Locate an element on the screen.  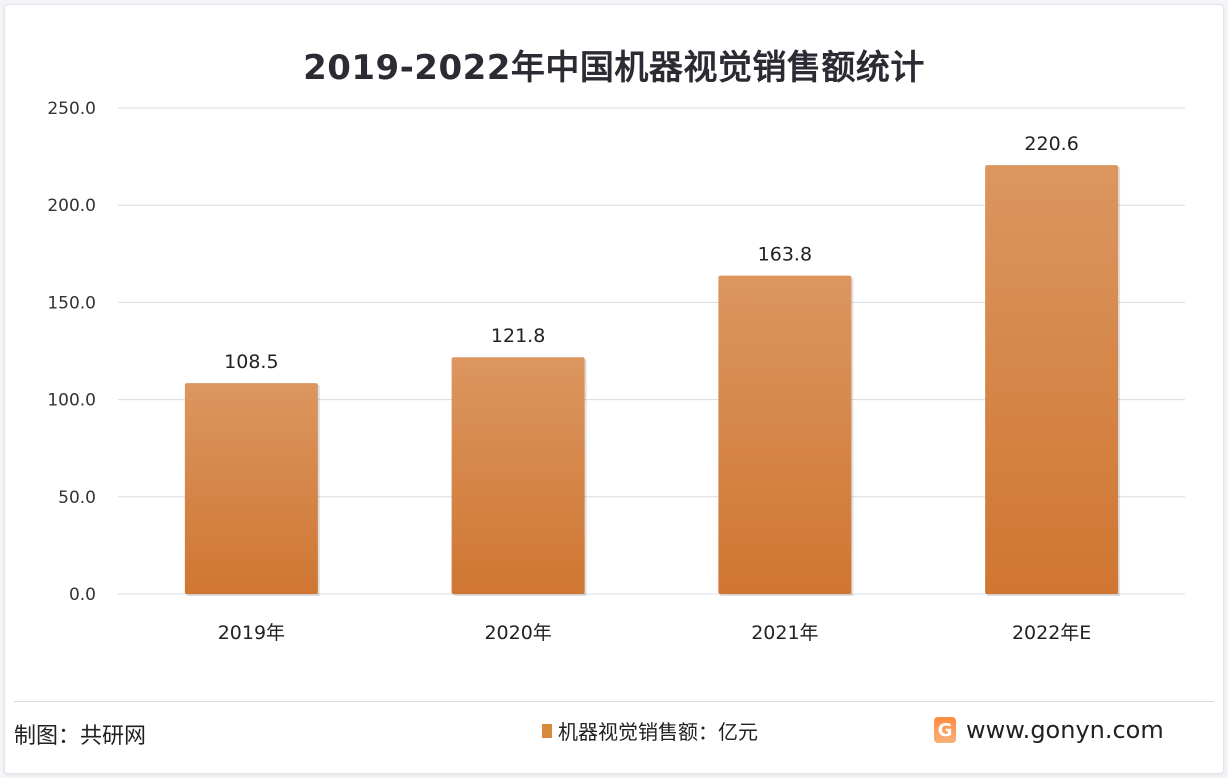
x-tick-label: 2020年 is located at coordinates (517, 633).